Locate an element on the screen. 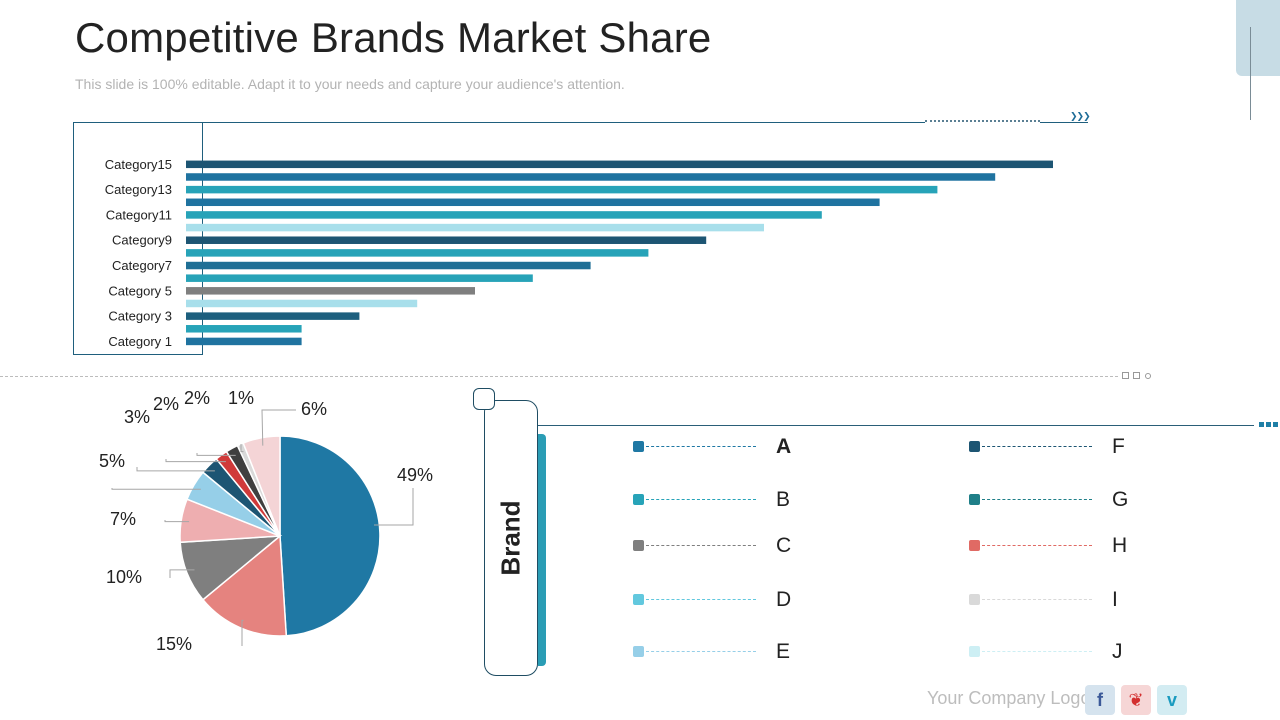  bar-category1 is located at coordinates (244, 341).